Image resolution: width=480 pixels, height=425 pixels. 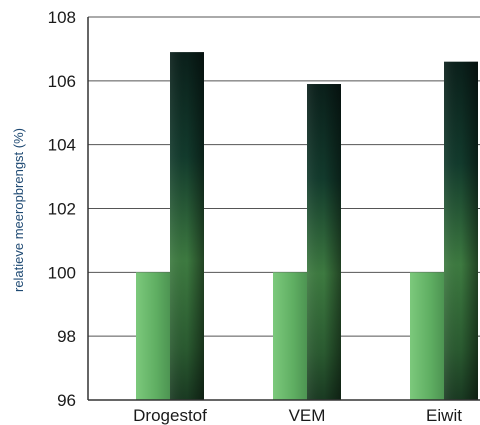 I want to click on y-tick-label: 108, so click(x=62, y=17).